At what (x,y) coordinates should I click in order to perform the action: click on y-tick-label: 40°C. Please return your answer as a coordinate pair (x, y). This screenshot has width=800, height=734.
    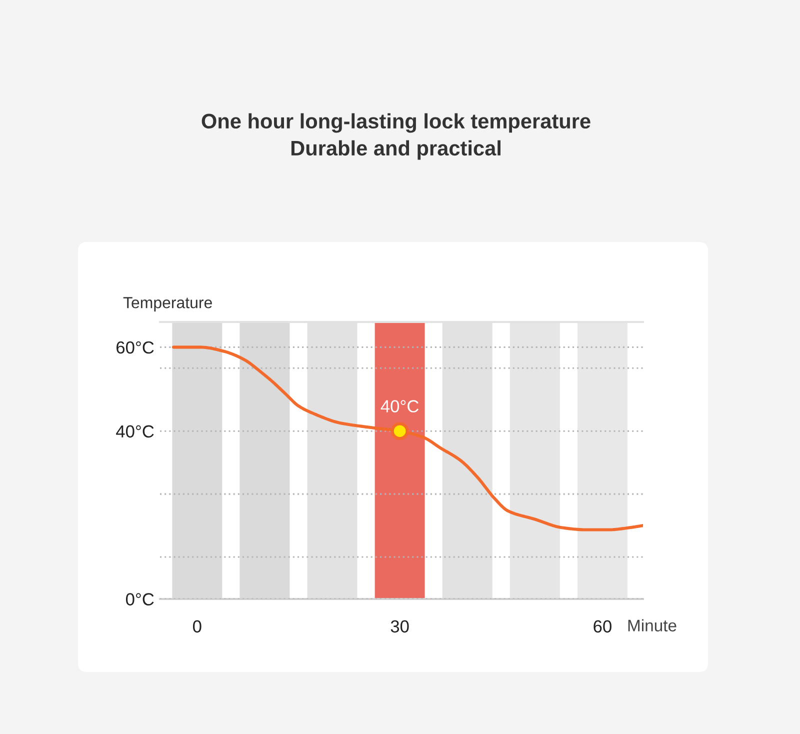
    Looking at the image, I should click on (135, 431).